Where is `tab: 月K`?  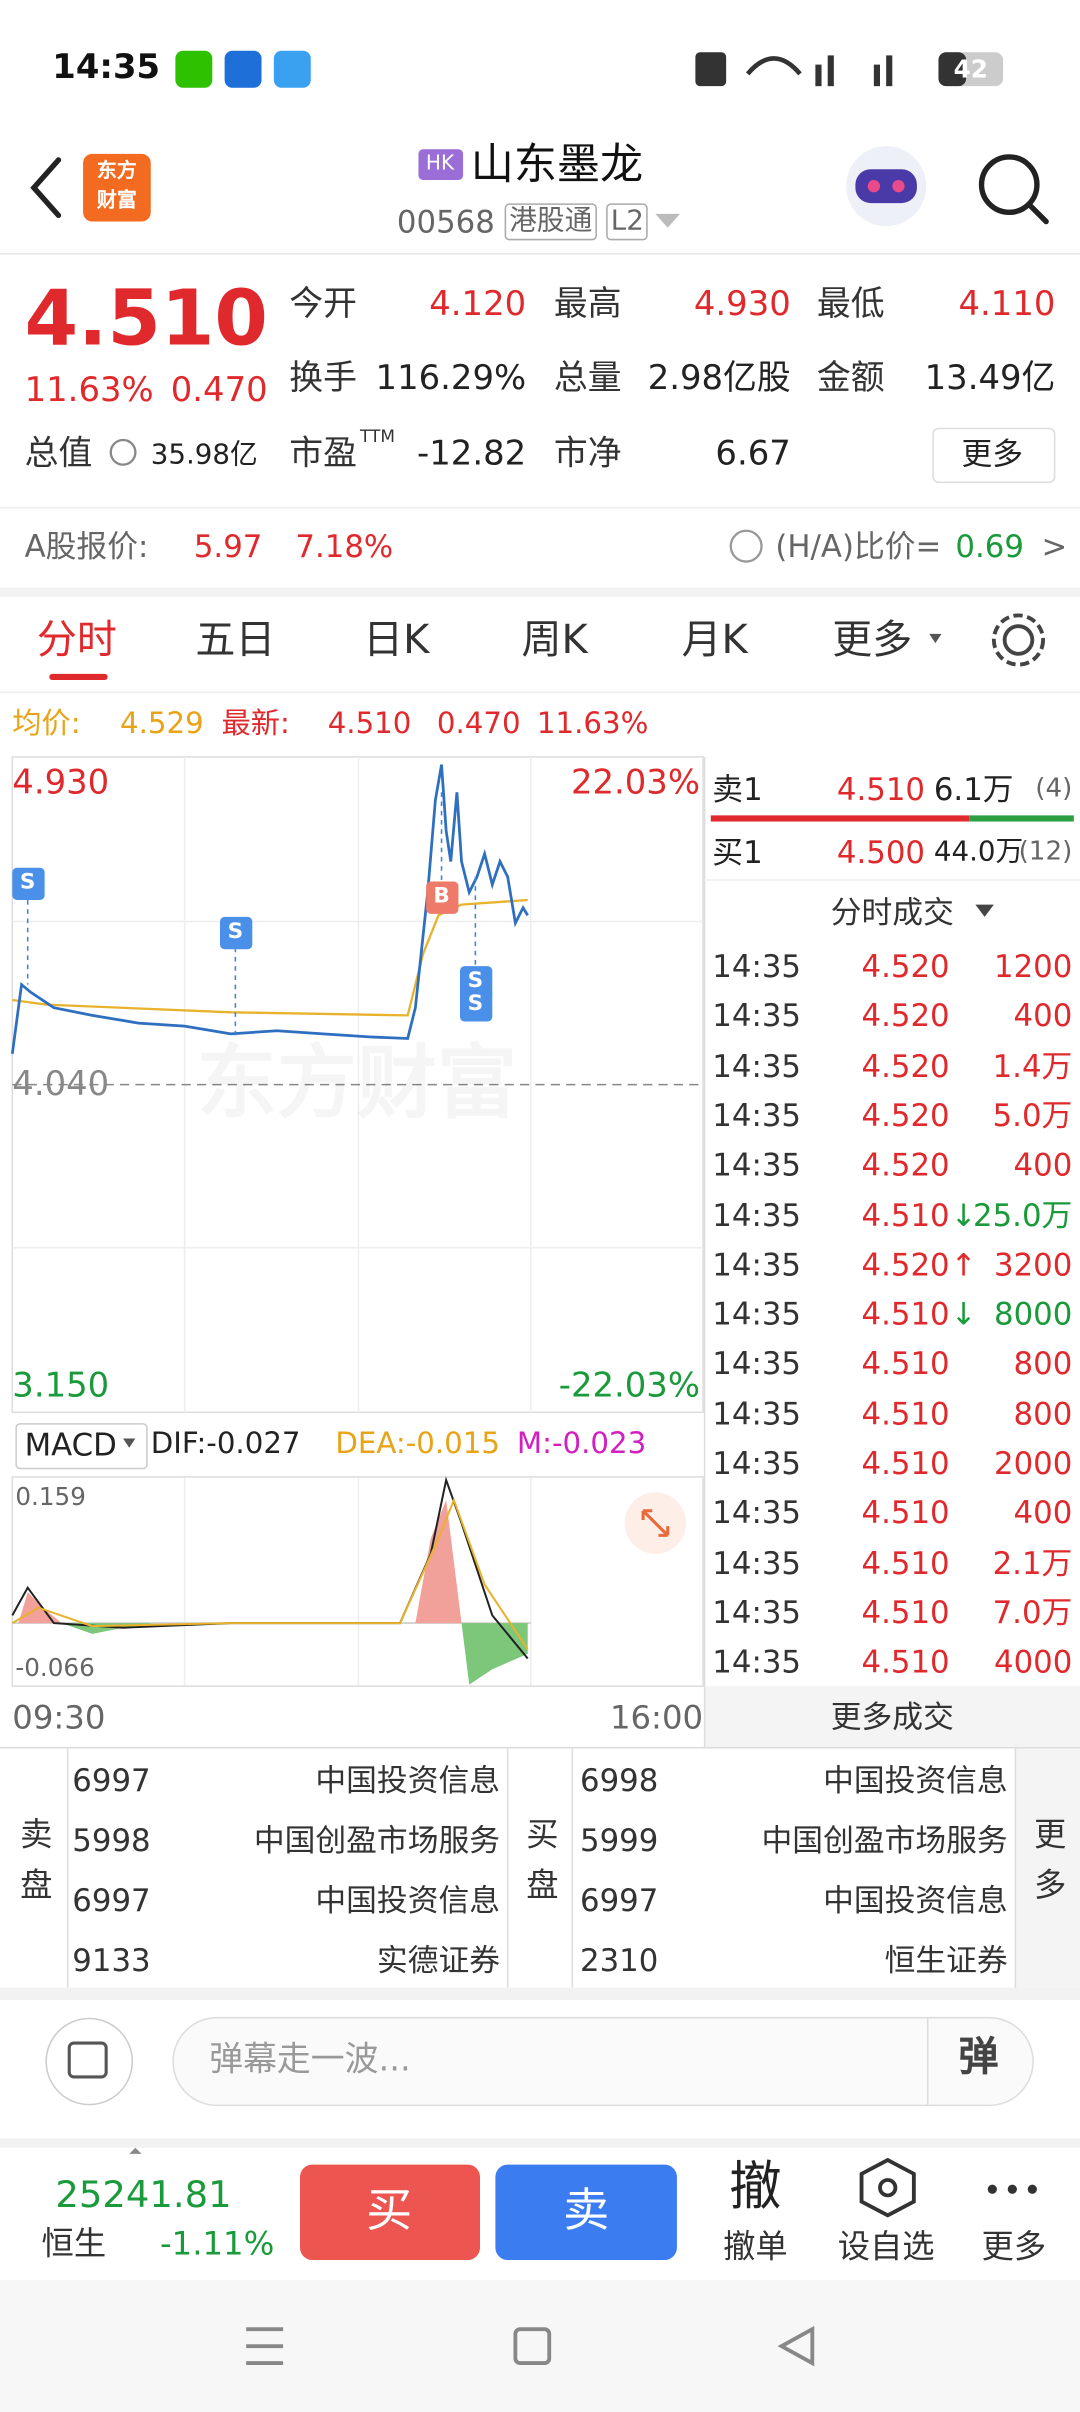
tab: 月K is located at coordinates (714, 640).